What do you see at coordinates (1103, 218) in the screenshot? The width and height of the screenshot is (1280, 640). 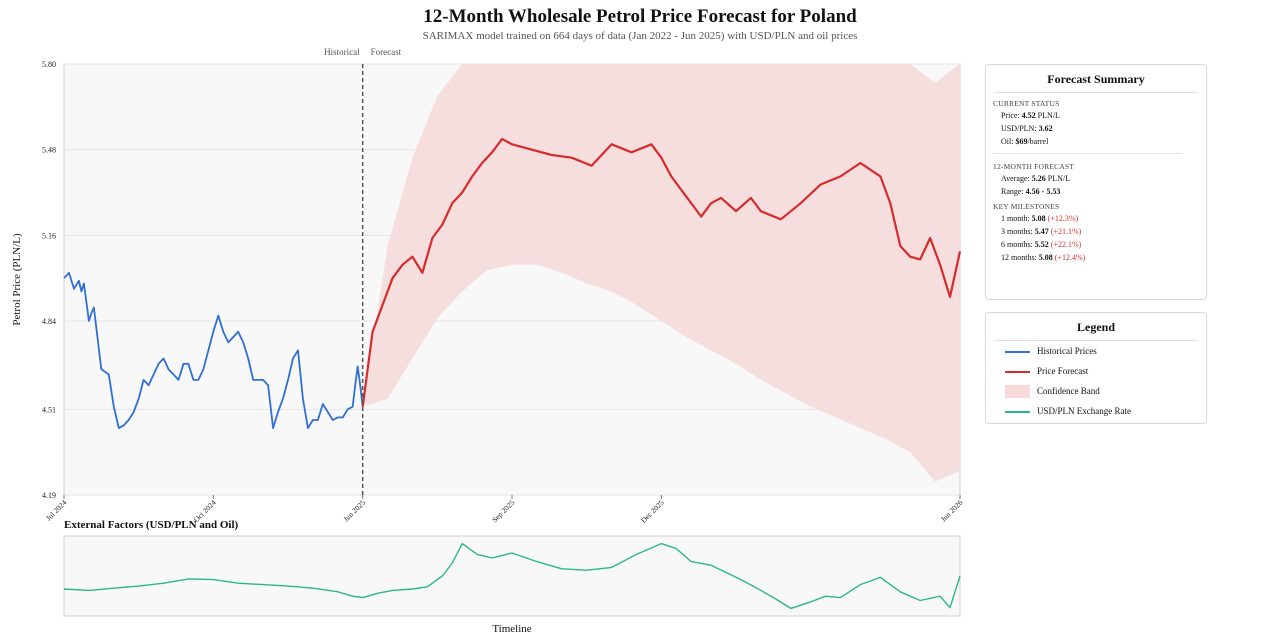 I see `milestone-row: 1 month: 5.08 (+12.3%)` at bounding box center [1103, 218].